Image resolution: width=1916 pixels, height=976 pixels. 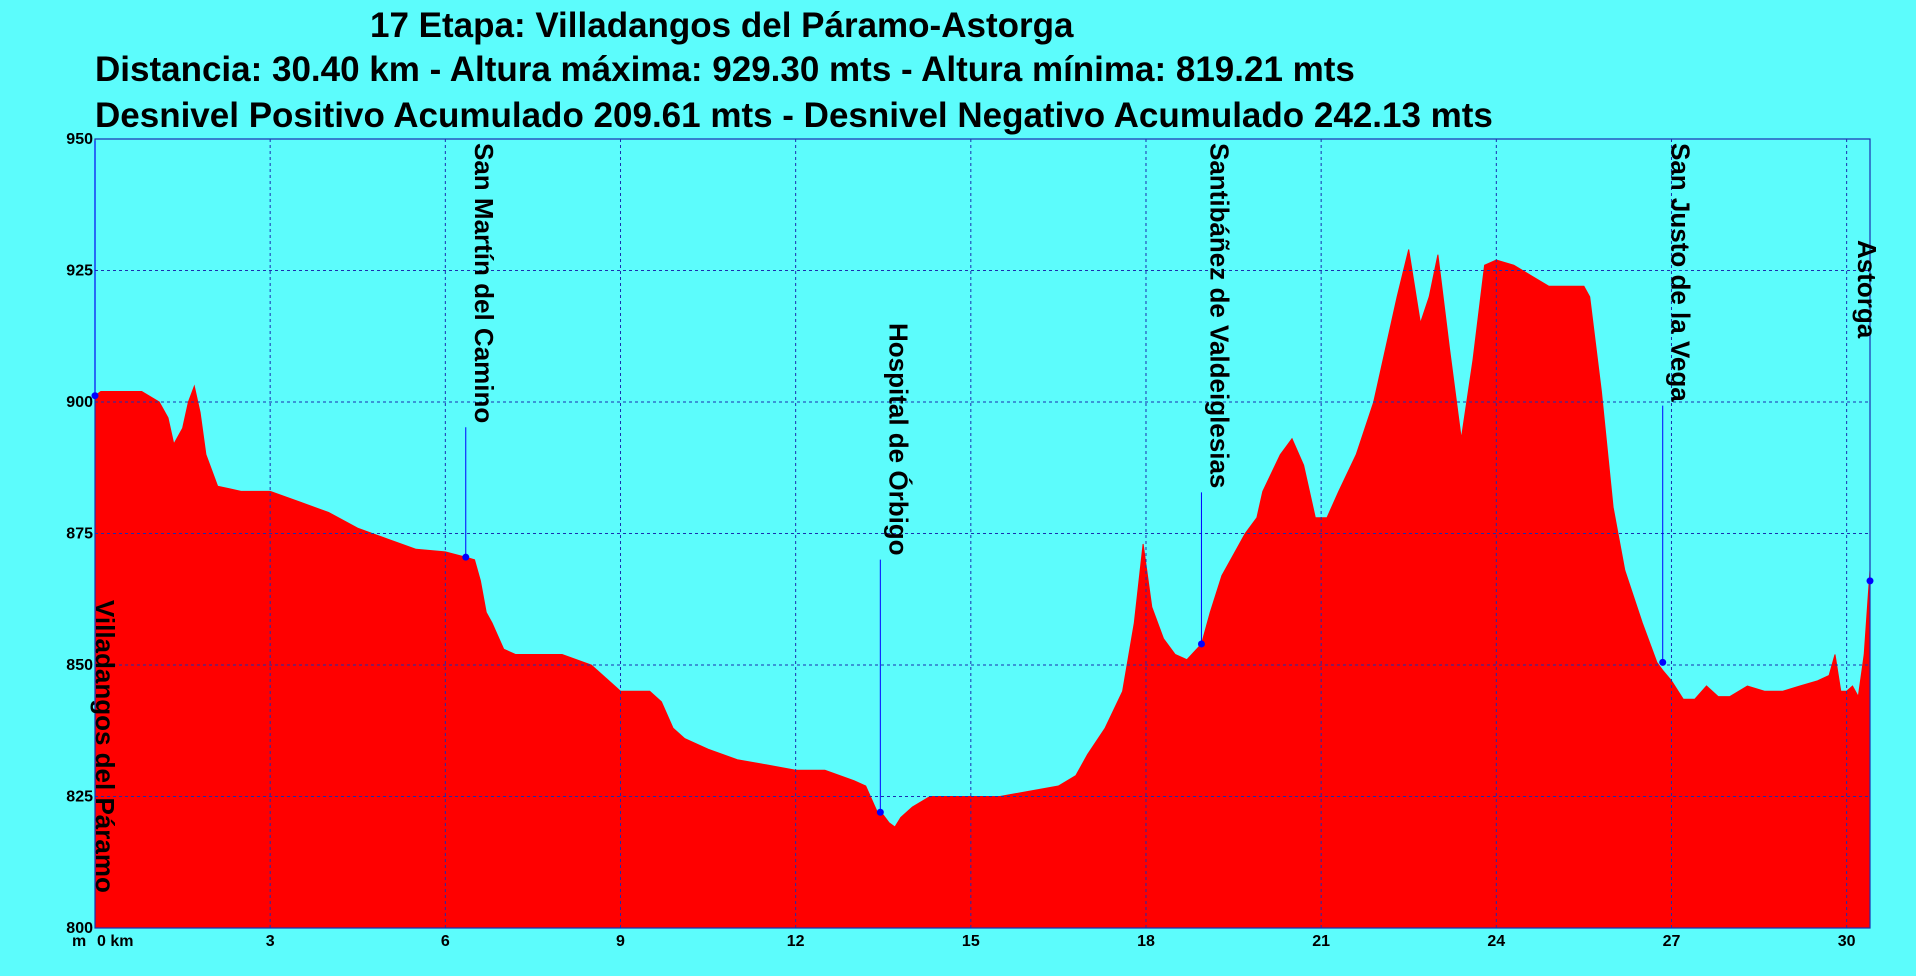 What do you see at coordinates (620, 941) in the screenshot?
I see `x-tick-label: 9` at bounding box center [620, 941].